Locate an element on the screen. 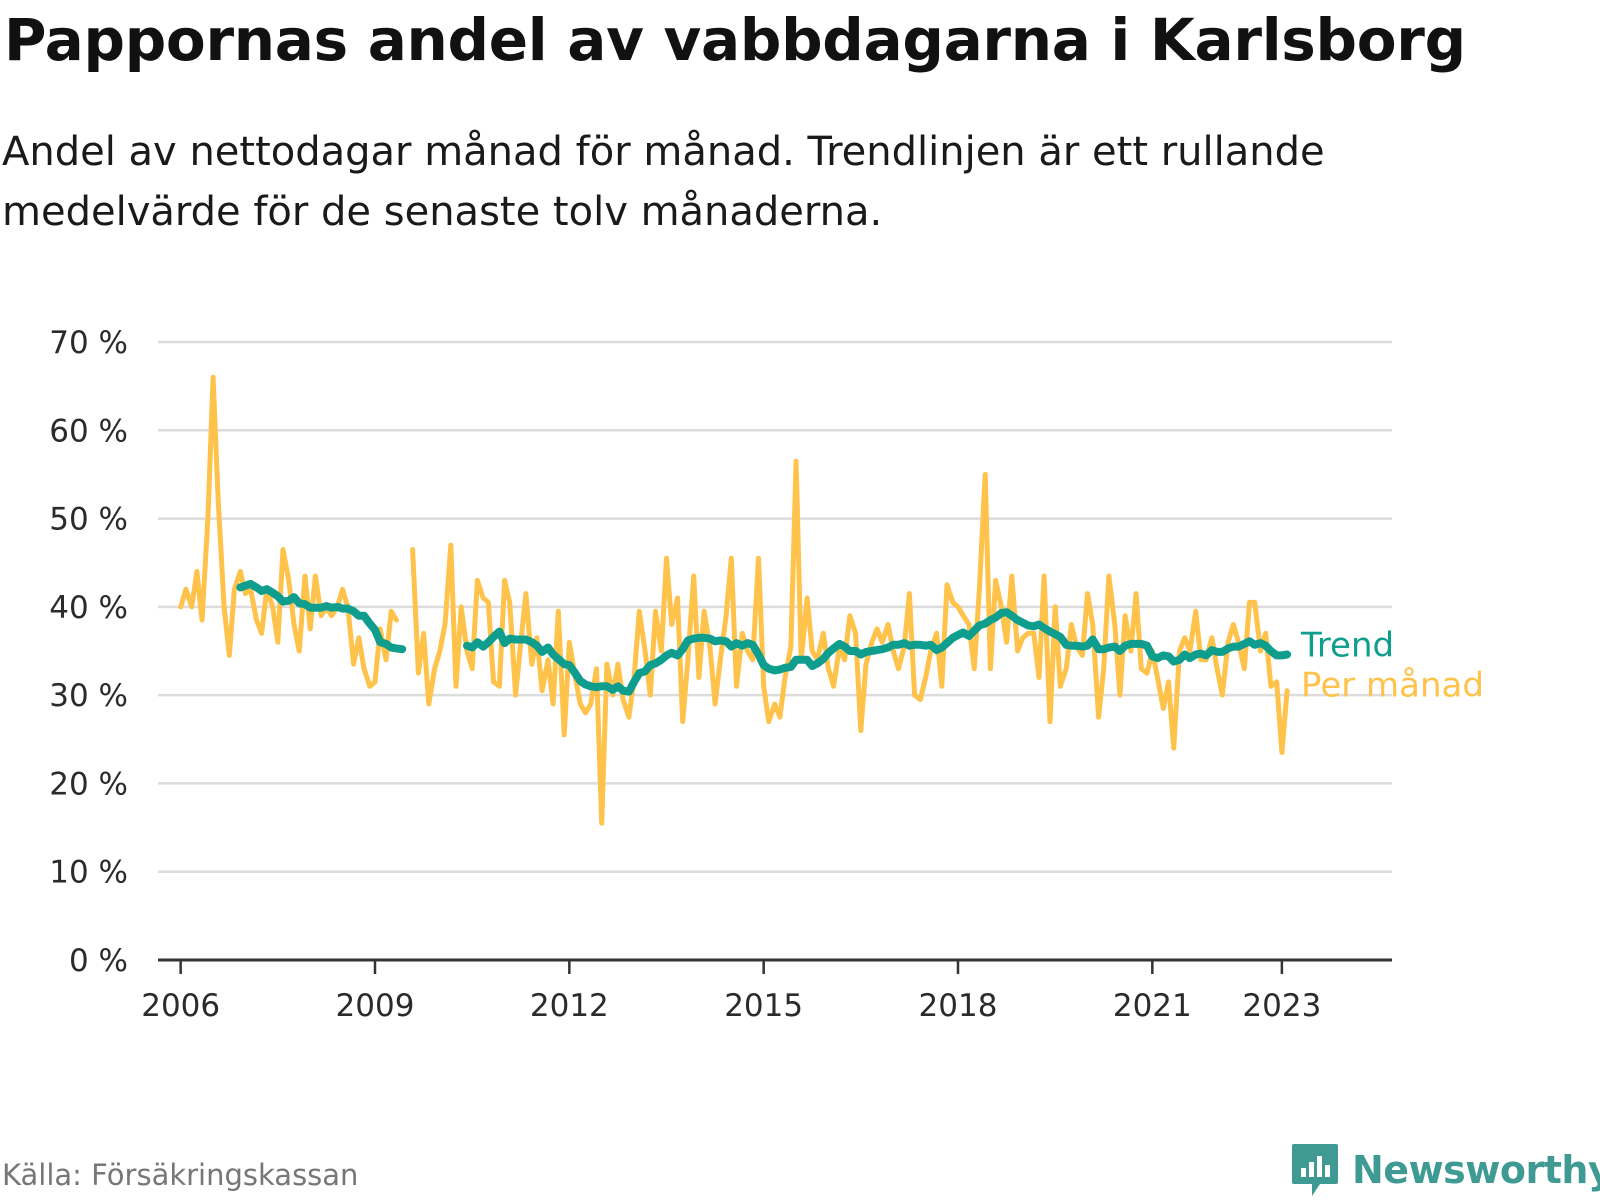 This screenshot has height=1200, width=1600. y-tick-label: 60 % is located at coordinates (88, 431).